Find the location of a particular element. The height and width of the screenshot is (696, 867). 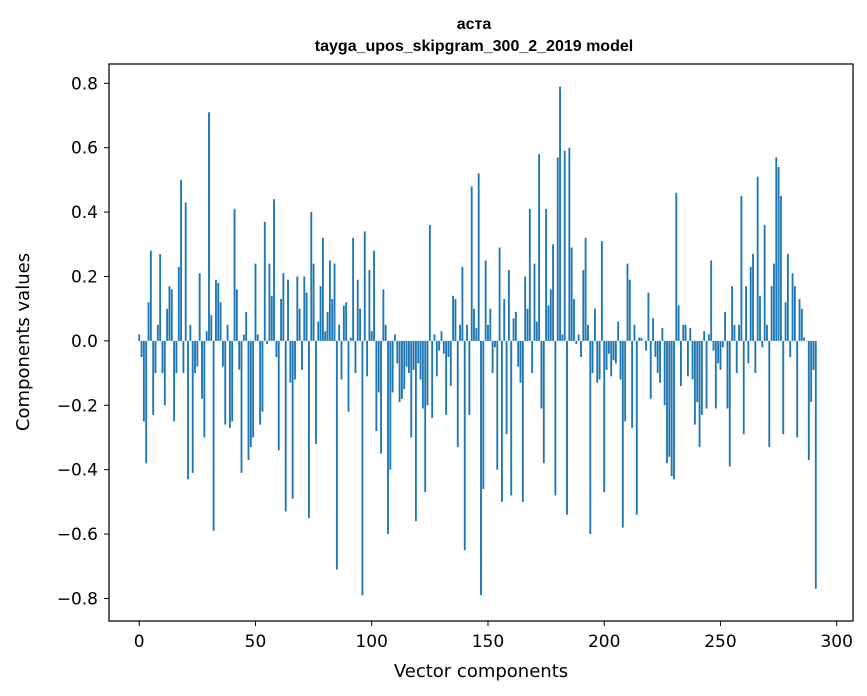

x-axis-label: Vector components is located at coordinates (481, 671).